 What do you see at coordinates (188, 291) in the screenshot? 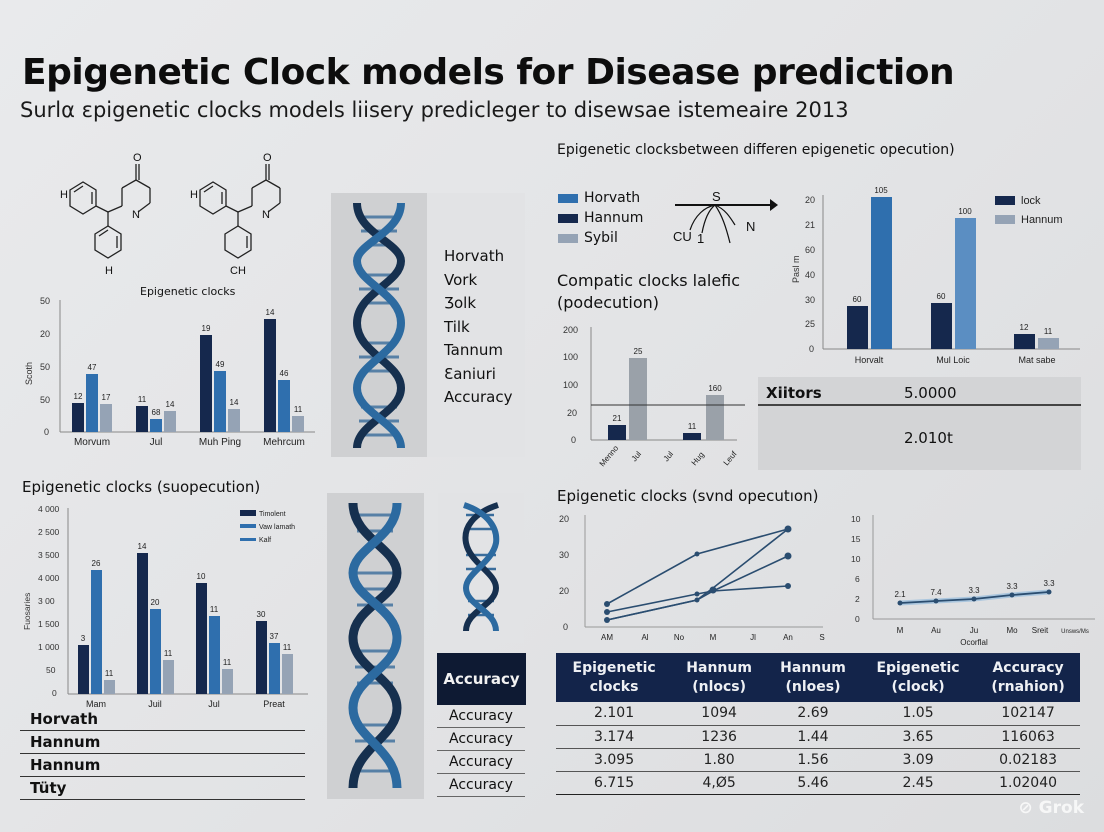
I see `molecules-caption: Epigenetic clocks` at bounding box center [188, 291].